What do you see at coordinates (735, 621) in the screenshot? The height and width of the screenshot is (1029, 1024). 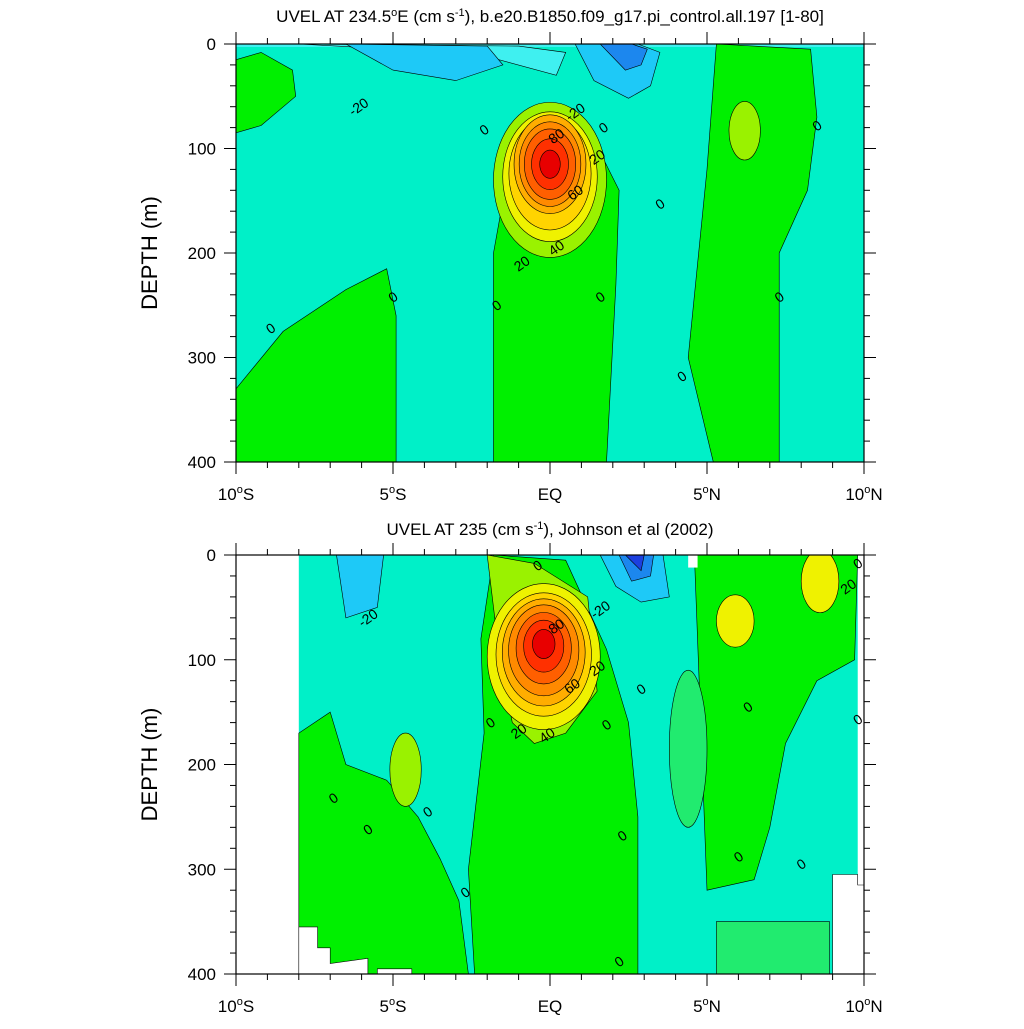 I see `north-positive-patch-west` at bounding box center [735, 621].